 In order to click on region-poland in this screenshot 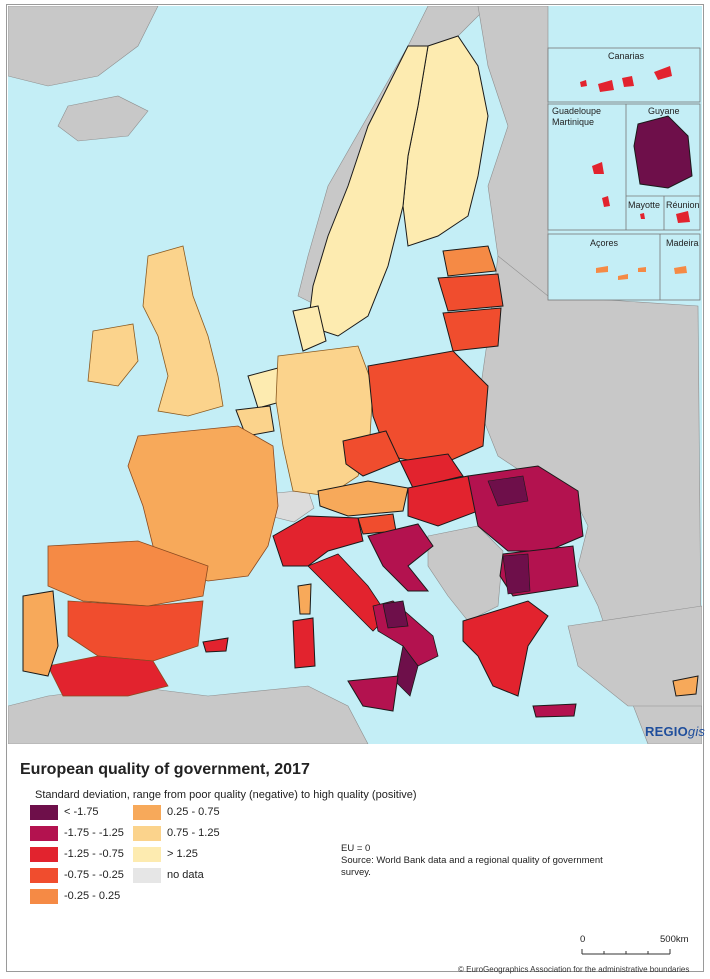, I will do `click(428, 408)`.